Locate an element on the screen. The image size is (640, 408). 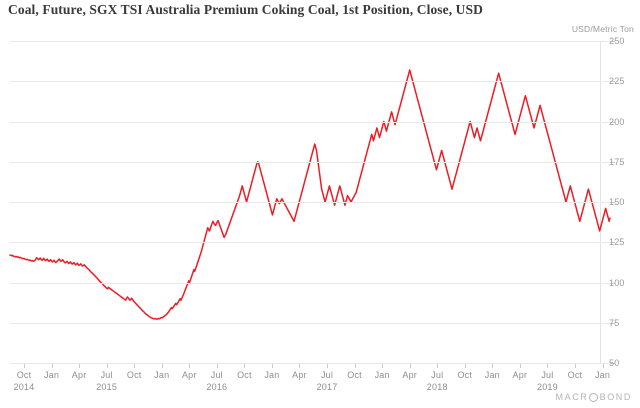
brand-suffix: BOND is located at coordinates (615, 397).